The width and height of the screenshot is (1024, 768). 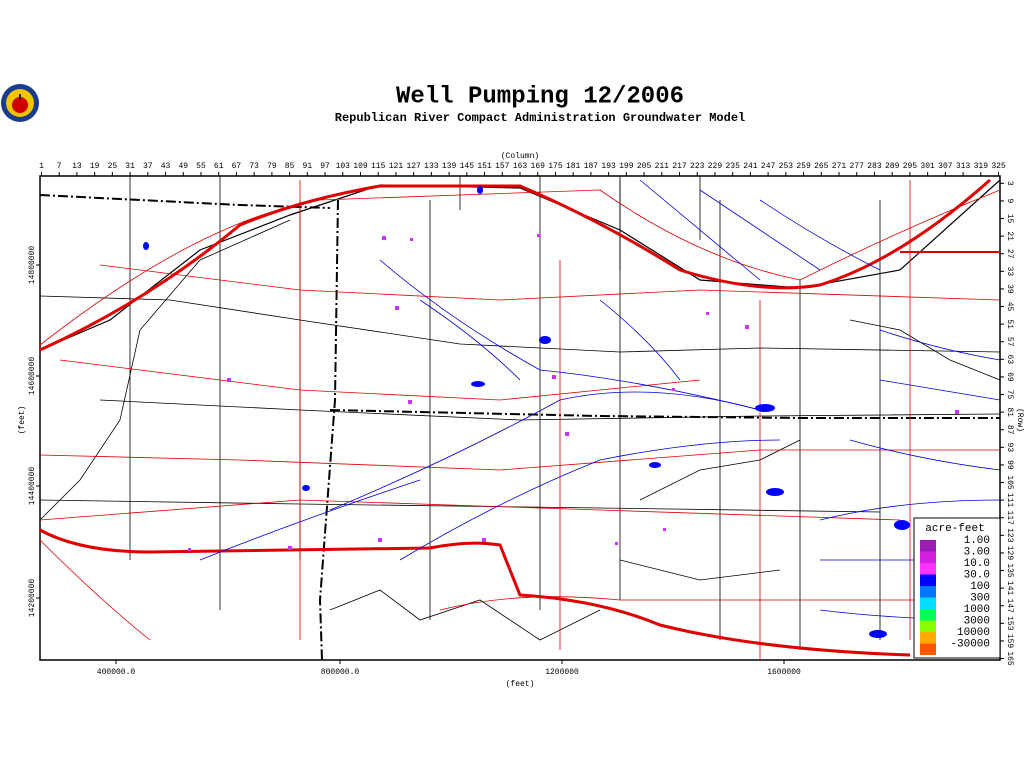 What do you see at coordinates (1009, 430) in the screenshot?
I see `row-tick-label: 87` at bounding box center [1009, 430].